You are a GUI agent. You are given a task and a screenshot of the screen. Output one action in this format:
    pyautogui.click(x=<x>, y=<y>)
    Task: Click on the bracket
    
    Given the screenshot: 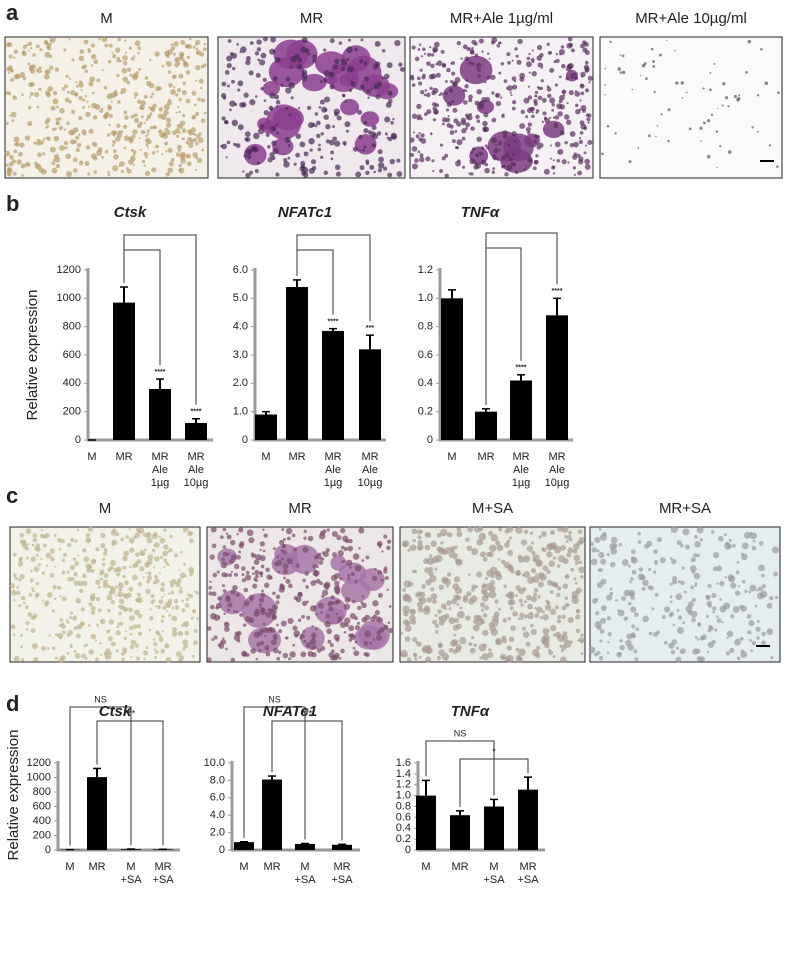 What is the action you would take?
    pyautogui.click(x=142, y=307)
    